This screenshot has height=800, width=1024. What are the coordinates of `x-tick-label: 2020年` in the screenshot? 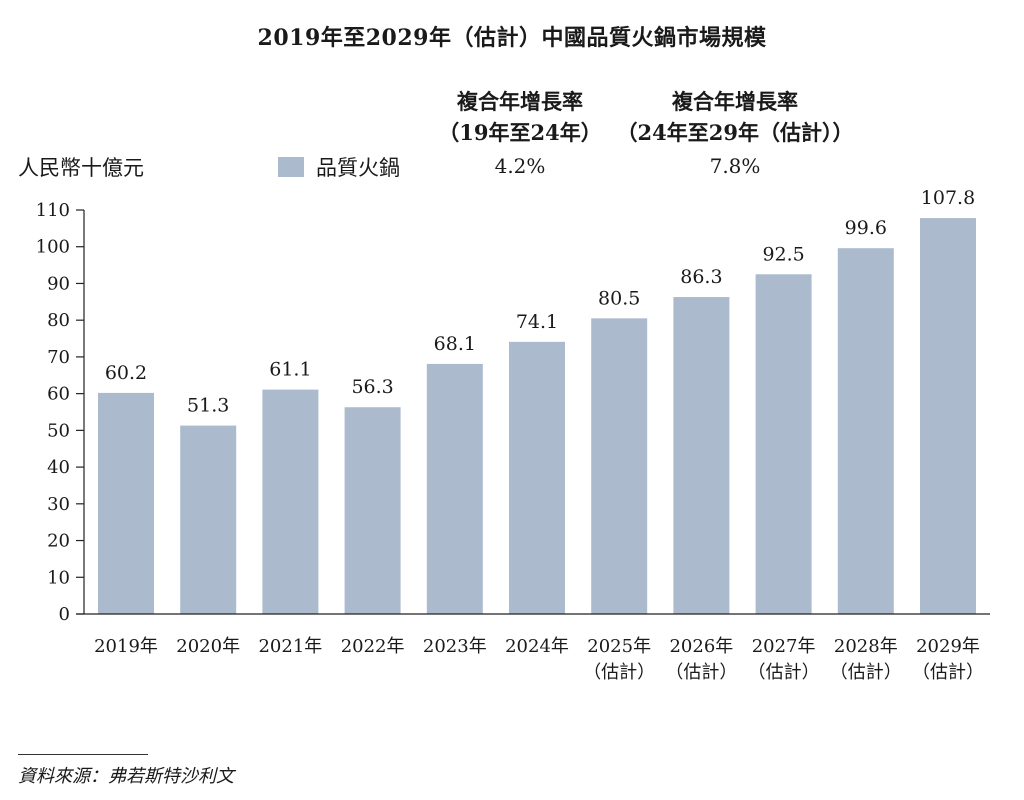 It's located at (208, 646).